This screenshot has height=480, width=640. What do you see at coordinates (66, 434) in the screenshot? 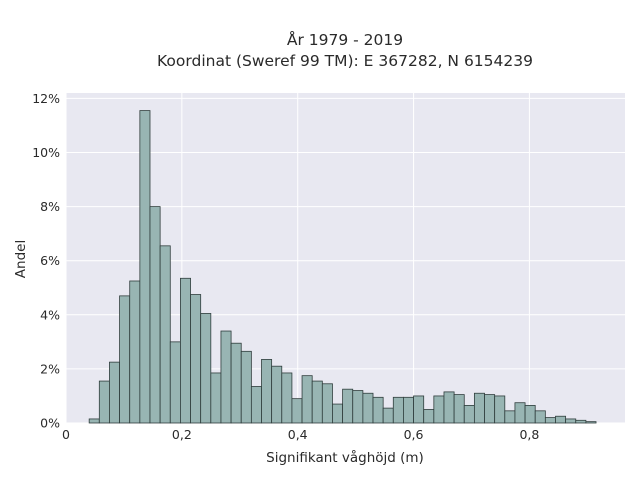
I see `x-tick-label: 0` at bounding box center [66, 434].